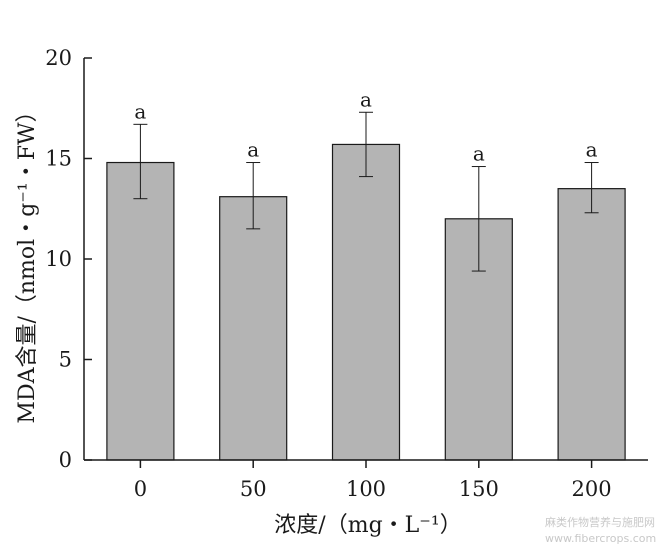 The image size is (661, 548). Describe the element at coordinates (367, 525) in the screenshot. I see `x-axis-title: 浓度/（mg・L⁻¹）` at that location.